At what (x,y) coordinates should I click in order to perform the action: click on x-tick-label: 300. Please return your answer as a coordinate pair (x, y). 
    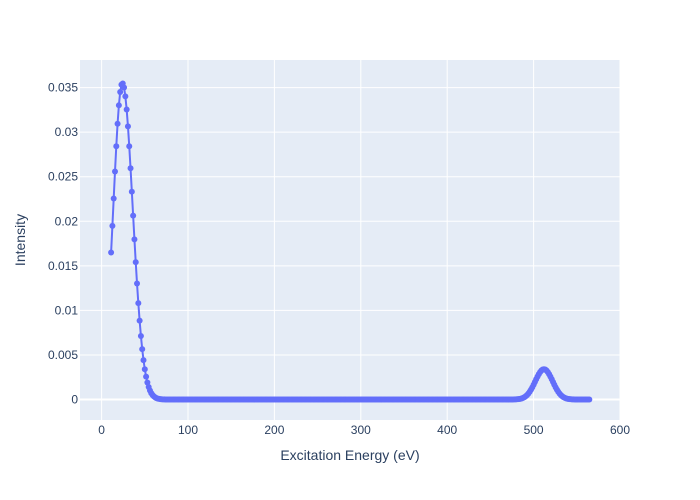
    Looking at the image, I should click on (361, 430).